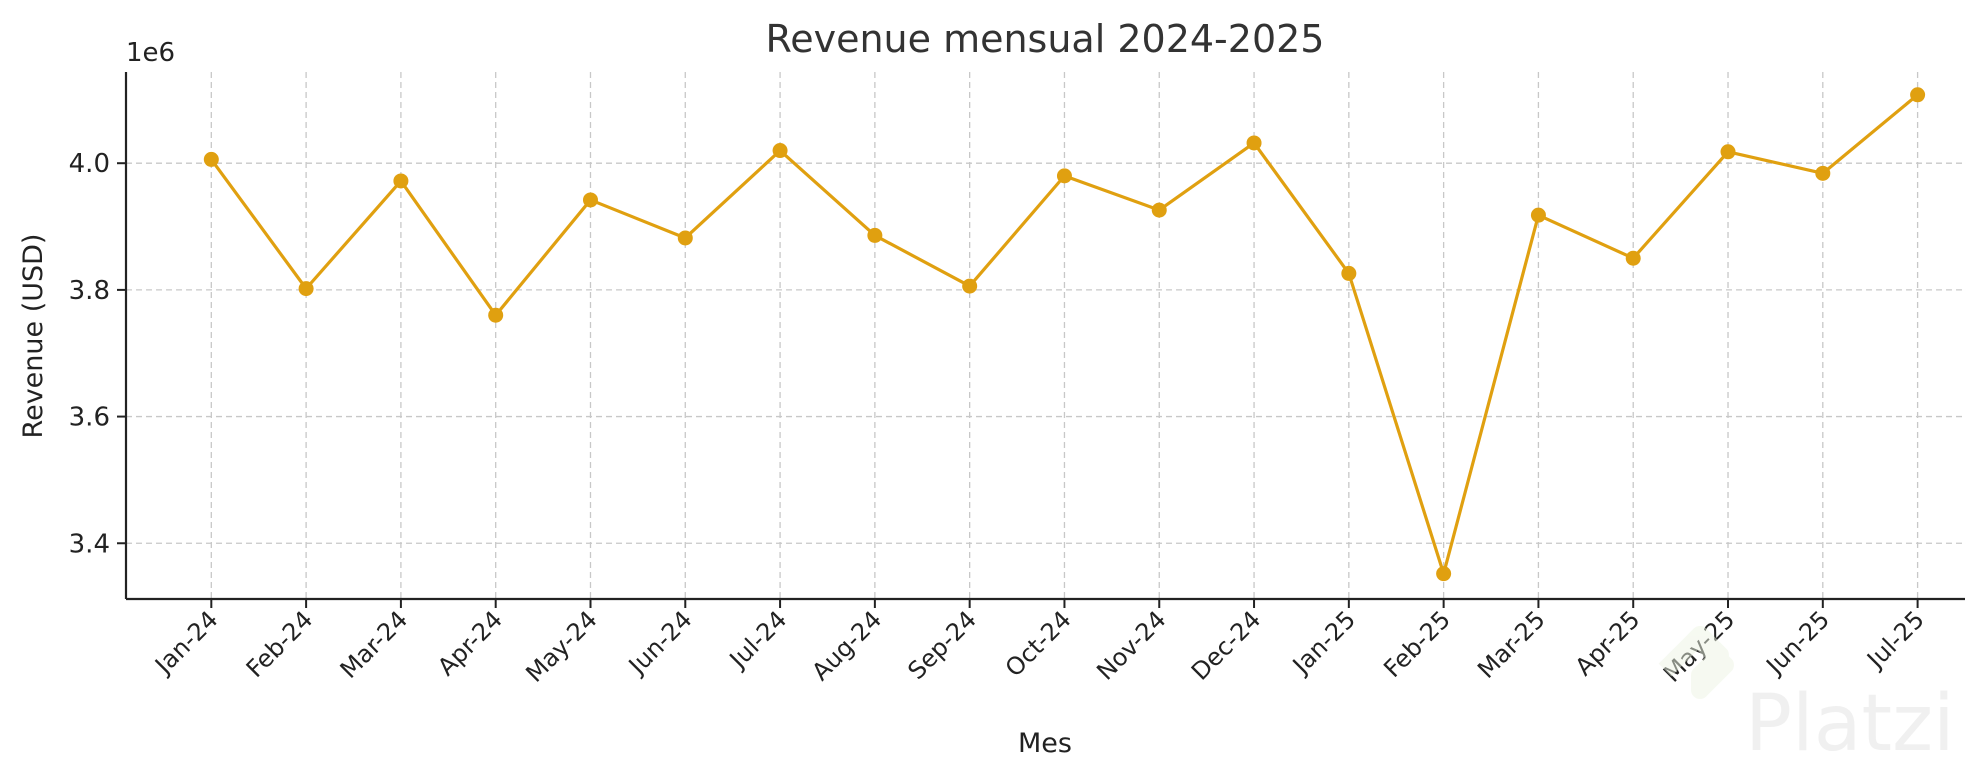 The width and height of the screenshot is (1980, 784). What do you see at coordinates (470, 643) in the screenshot?
I see `x-tick-label: Apr-24` at bounding box center [470, 643].